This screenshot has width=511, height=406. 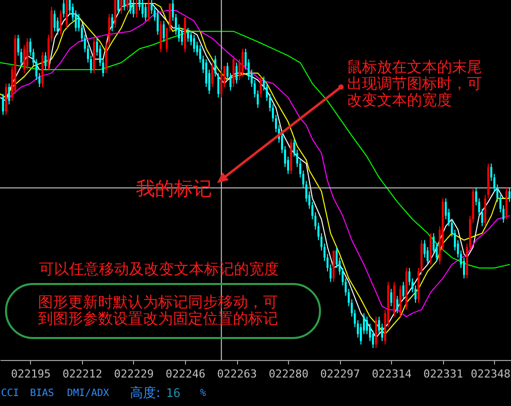 I want to click on x-tick-label: 022212, so click(x=82, y=374).